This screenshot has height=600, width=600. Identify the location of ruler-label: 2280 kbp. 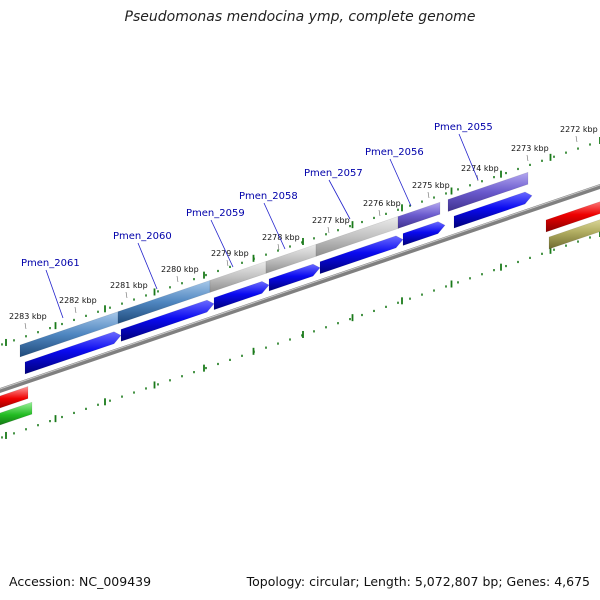
(180, 269).